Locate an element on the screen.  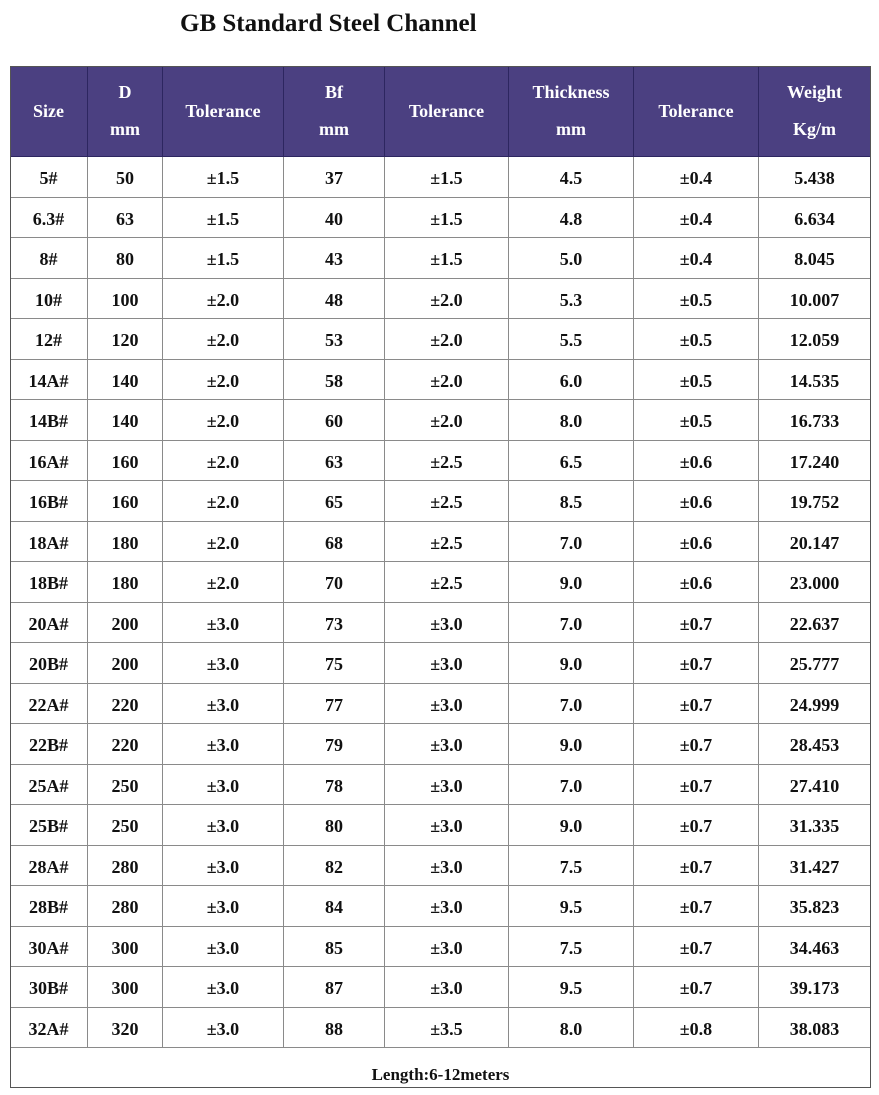
table-cell: 22.637 is located at coordinates (815, 622).